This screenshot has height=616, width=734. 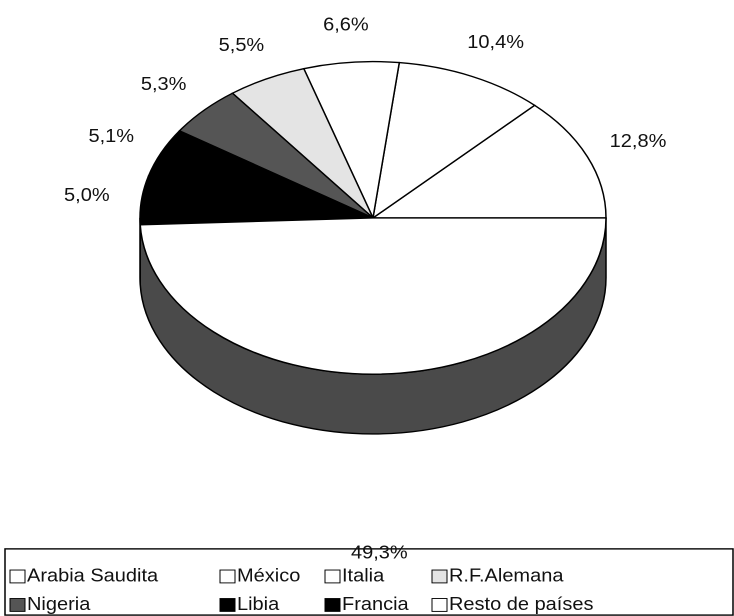 I want to click on legend-label: Libia, so click(x=258, y=605).